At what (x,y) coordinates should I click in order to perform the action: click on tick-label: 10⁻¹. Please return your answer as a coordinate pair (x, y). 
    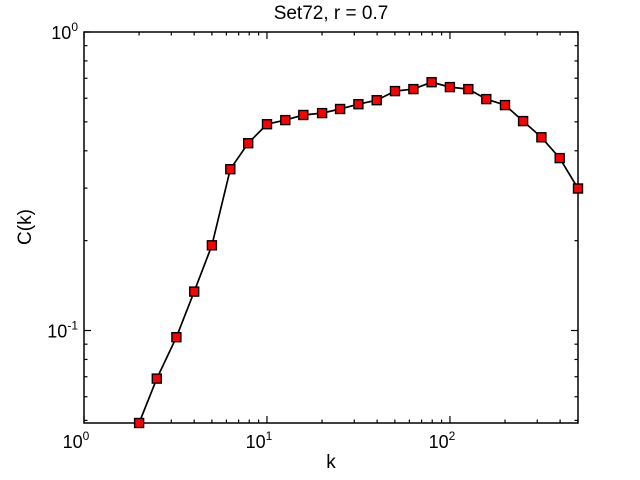
    Looking at the image, I should click on (62, 330).